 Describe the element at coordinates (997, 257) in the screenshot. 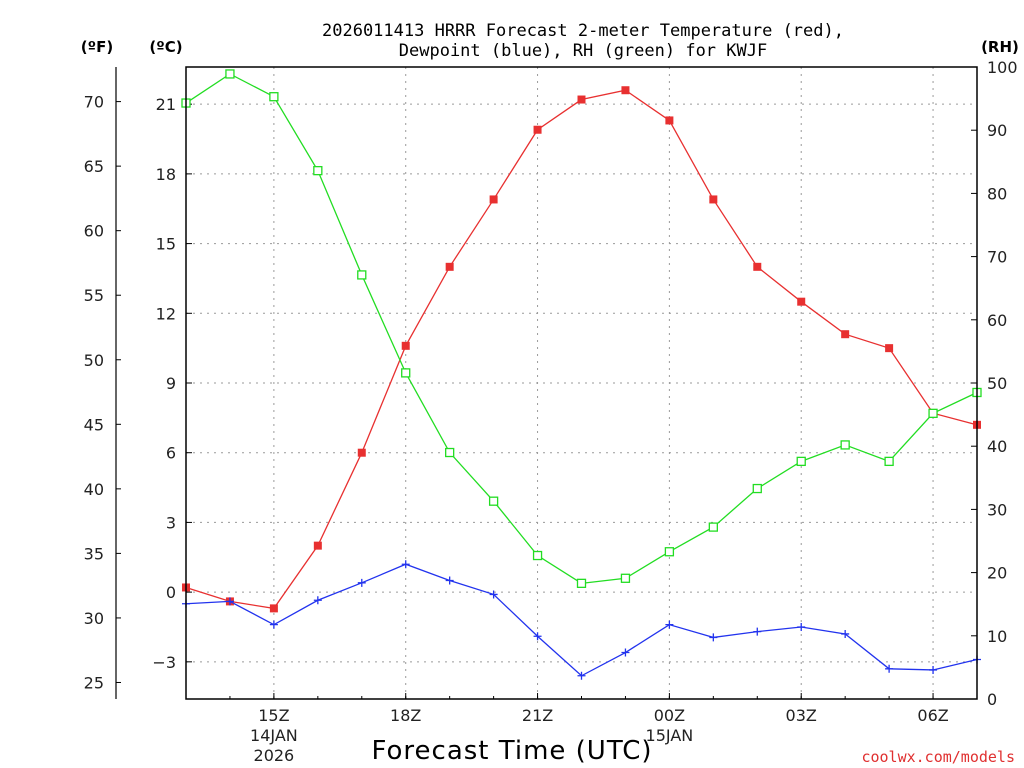

I see `rh-tick-label: 70` at that location.